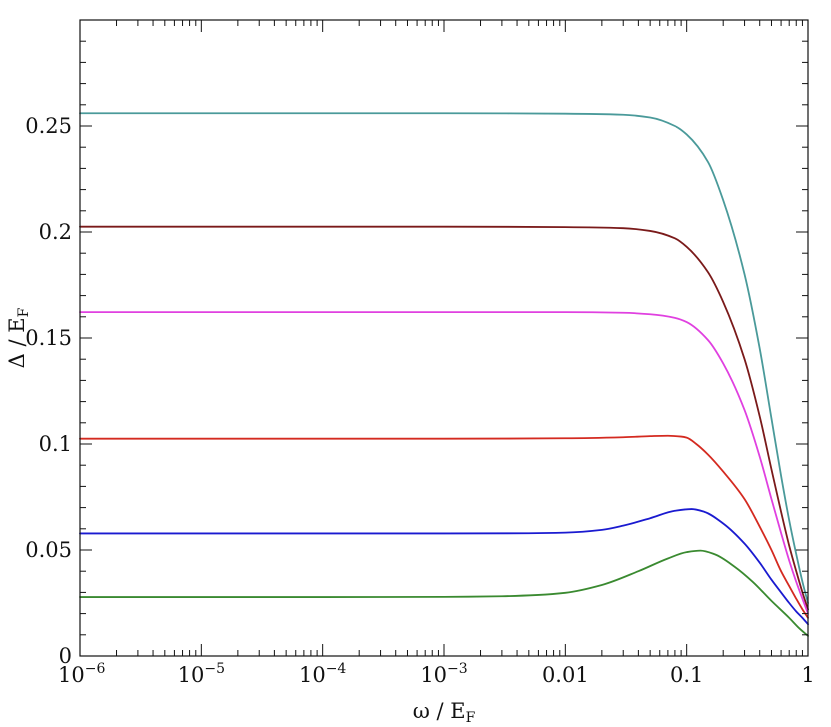  I want to click on y-axis-label: Δ / EF, so click(18, 337).